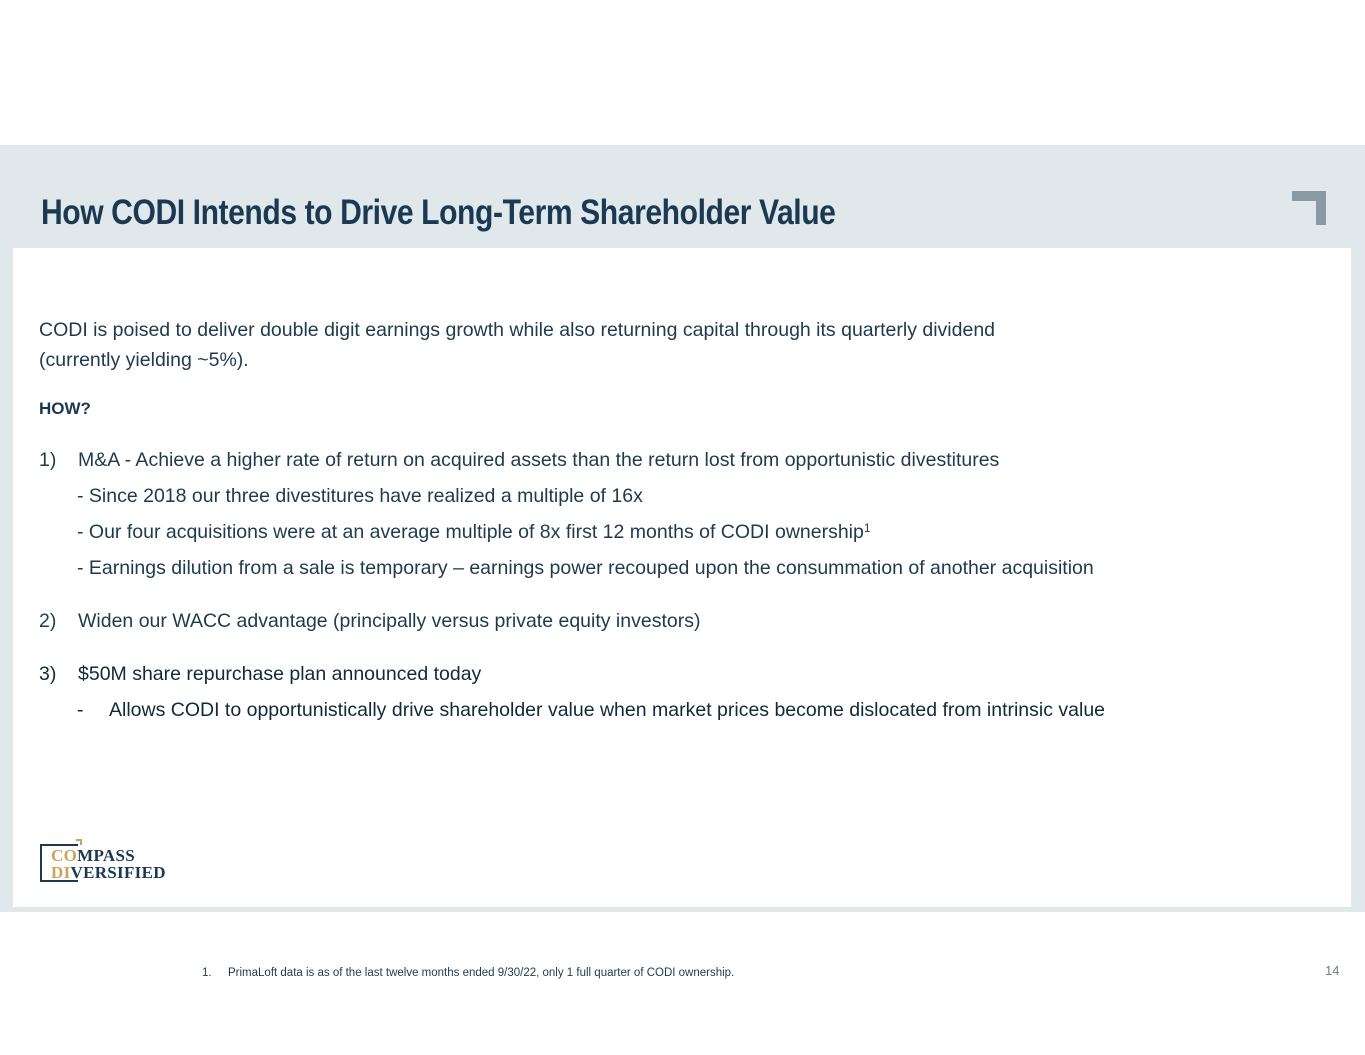  Describe the element at coordinates (207, 973) in the screenshot. I see `footnote-number: 1.` at that location.